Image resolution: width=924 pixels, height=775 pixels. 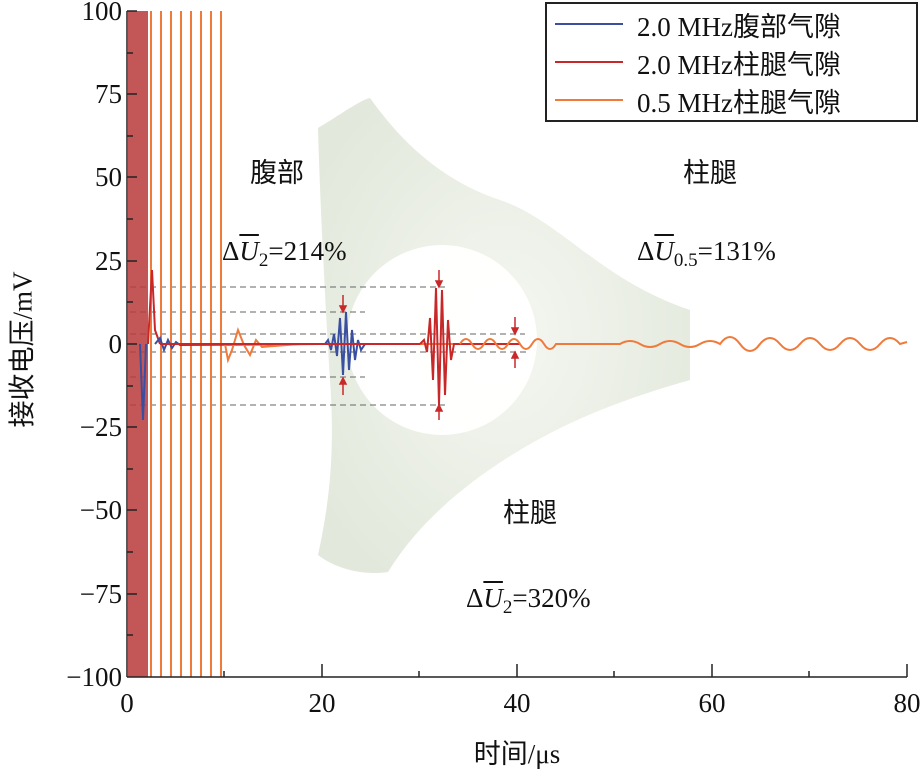 I want to click on annotation-abdomen-title: 腹部, so click(x=277, y=173).